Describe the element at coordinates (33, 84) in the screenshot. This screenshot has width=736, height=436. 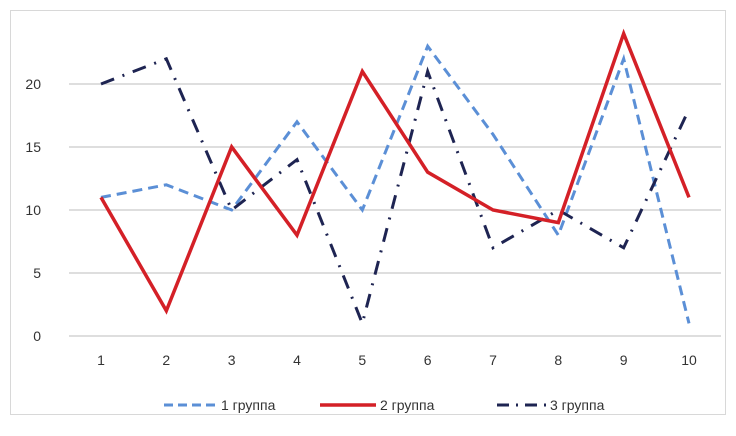
I see `y-tick-label: 20` at that location.